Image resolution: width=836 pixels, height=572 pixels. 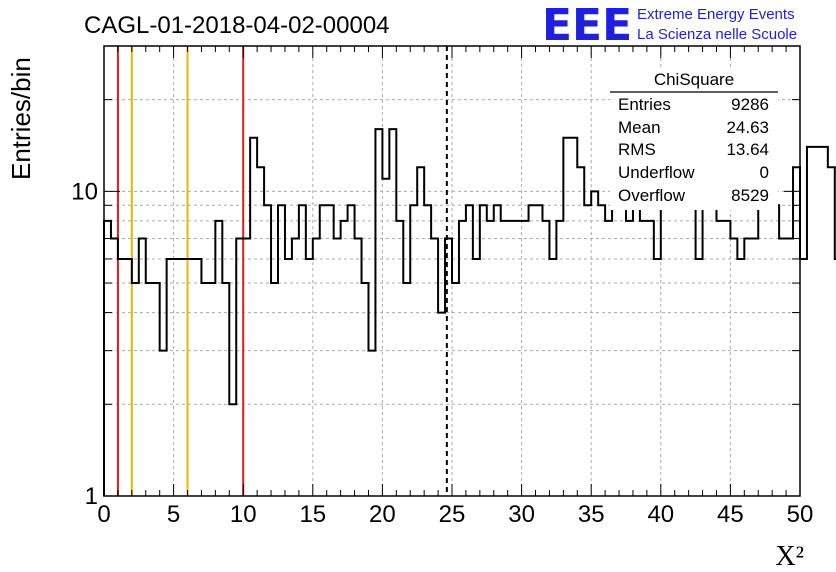 I want to click on logo-line-2: La Scienza nelle Scuole, so click(x=717, y=34).